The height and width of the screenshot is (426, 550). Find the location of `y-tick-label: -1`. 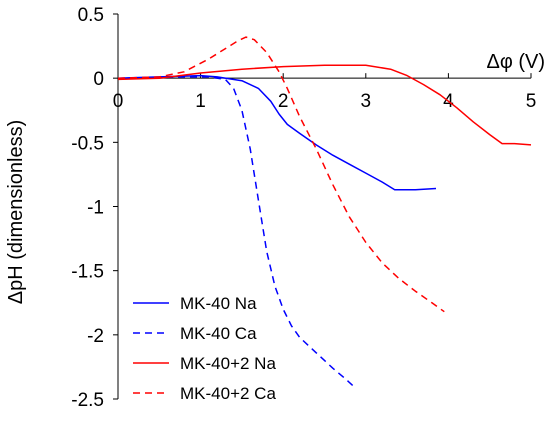

y-tick-label: -1 is located at coordinates (95, 208).